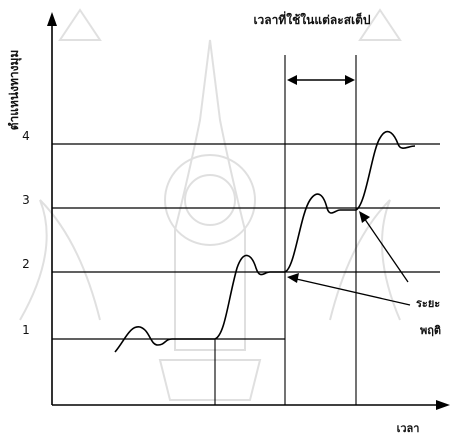 The image size is (451, 443). Describe the element at coordinates (428, 303) in the screenshot. I see `side-label-line-1: ระยะ` at that location.